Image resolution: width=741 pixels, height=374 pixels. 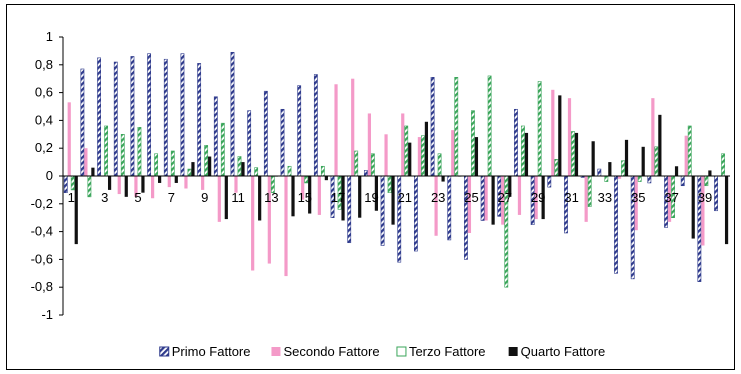 I want to click on legend-label: Primo Fattore, so click(x=211, y=351).